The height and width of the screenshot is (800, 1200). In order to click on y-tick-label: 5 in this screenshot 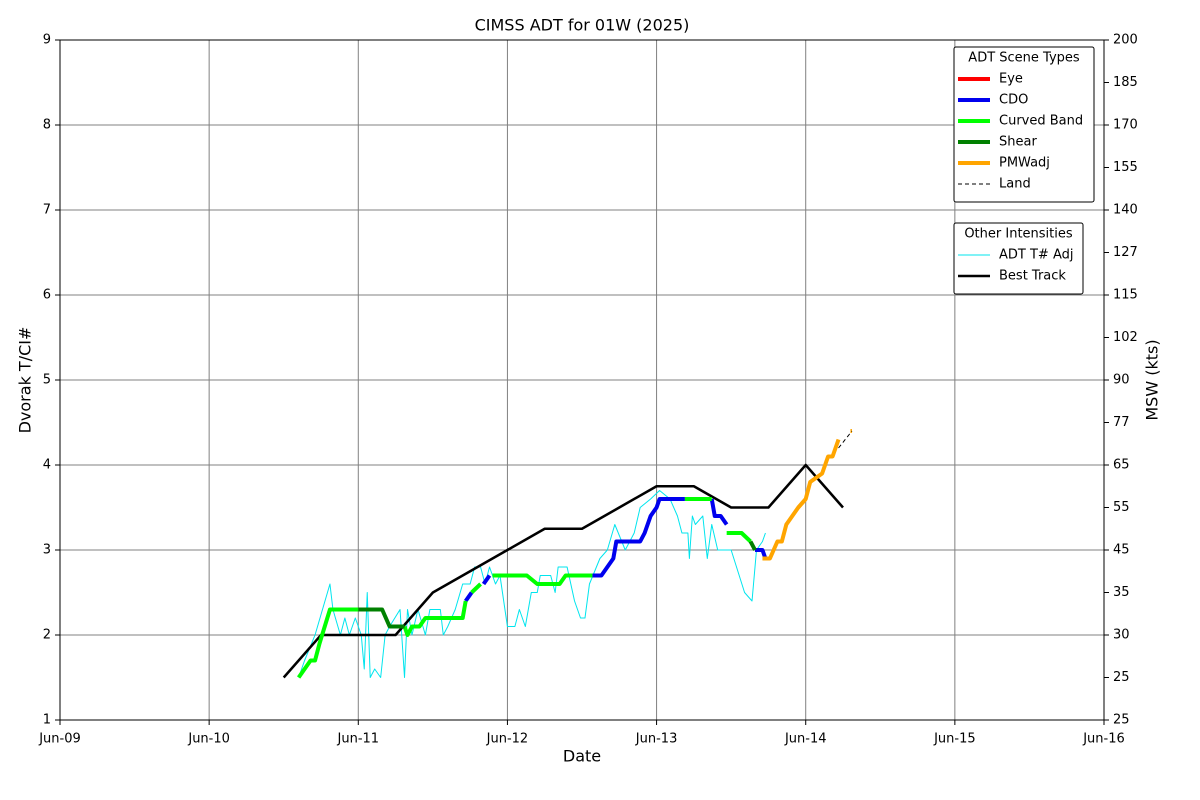, I will do `click(47, 380)`.